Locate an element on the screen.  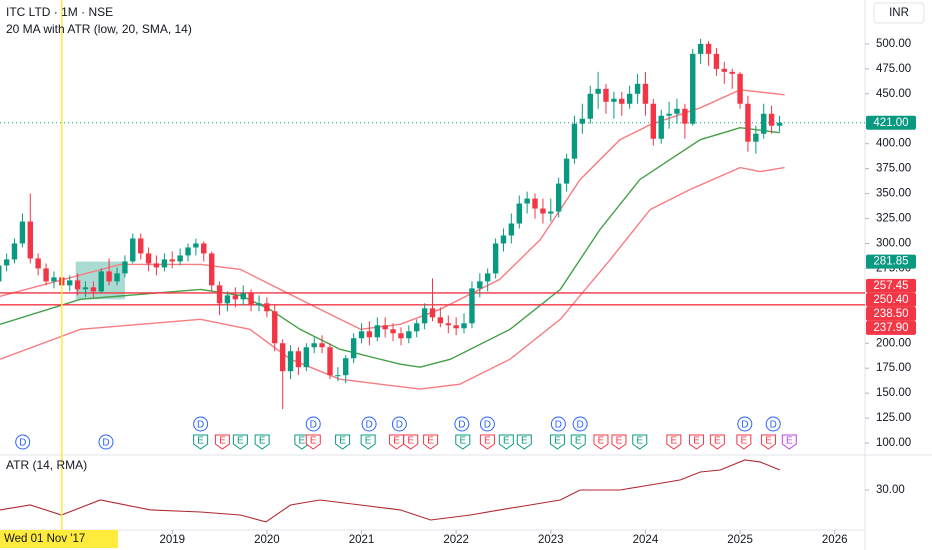
x-tick-label: 2019 is located at coordinates (172, 540).